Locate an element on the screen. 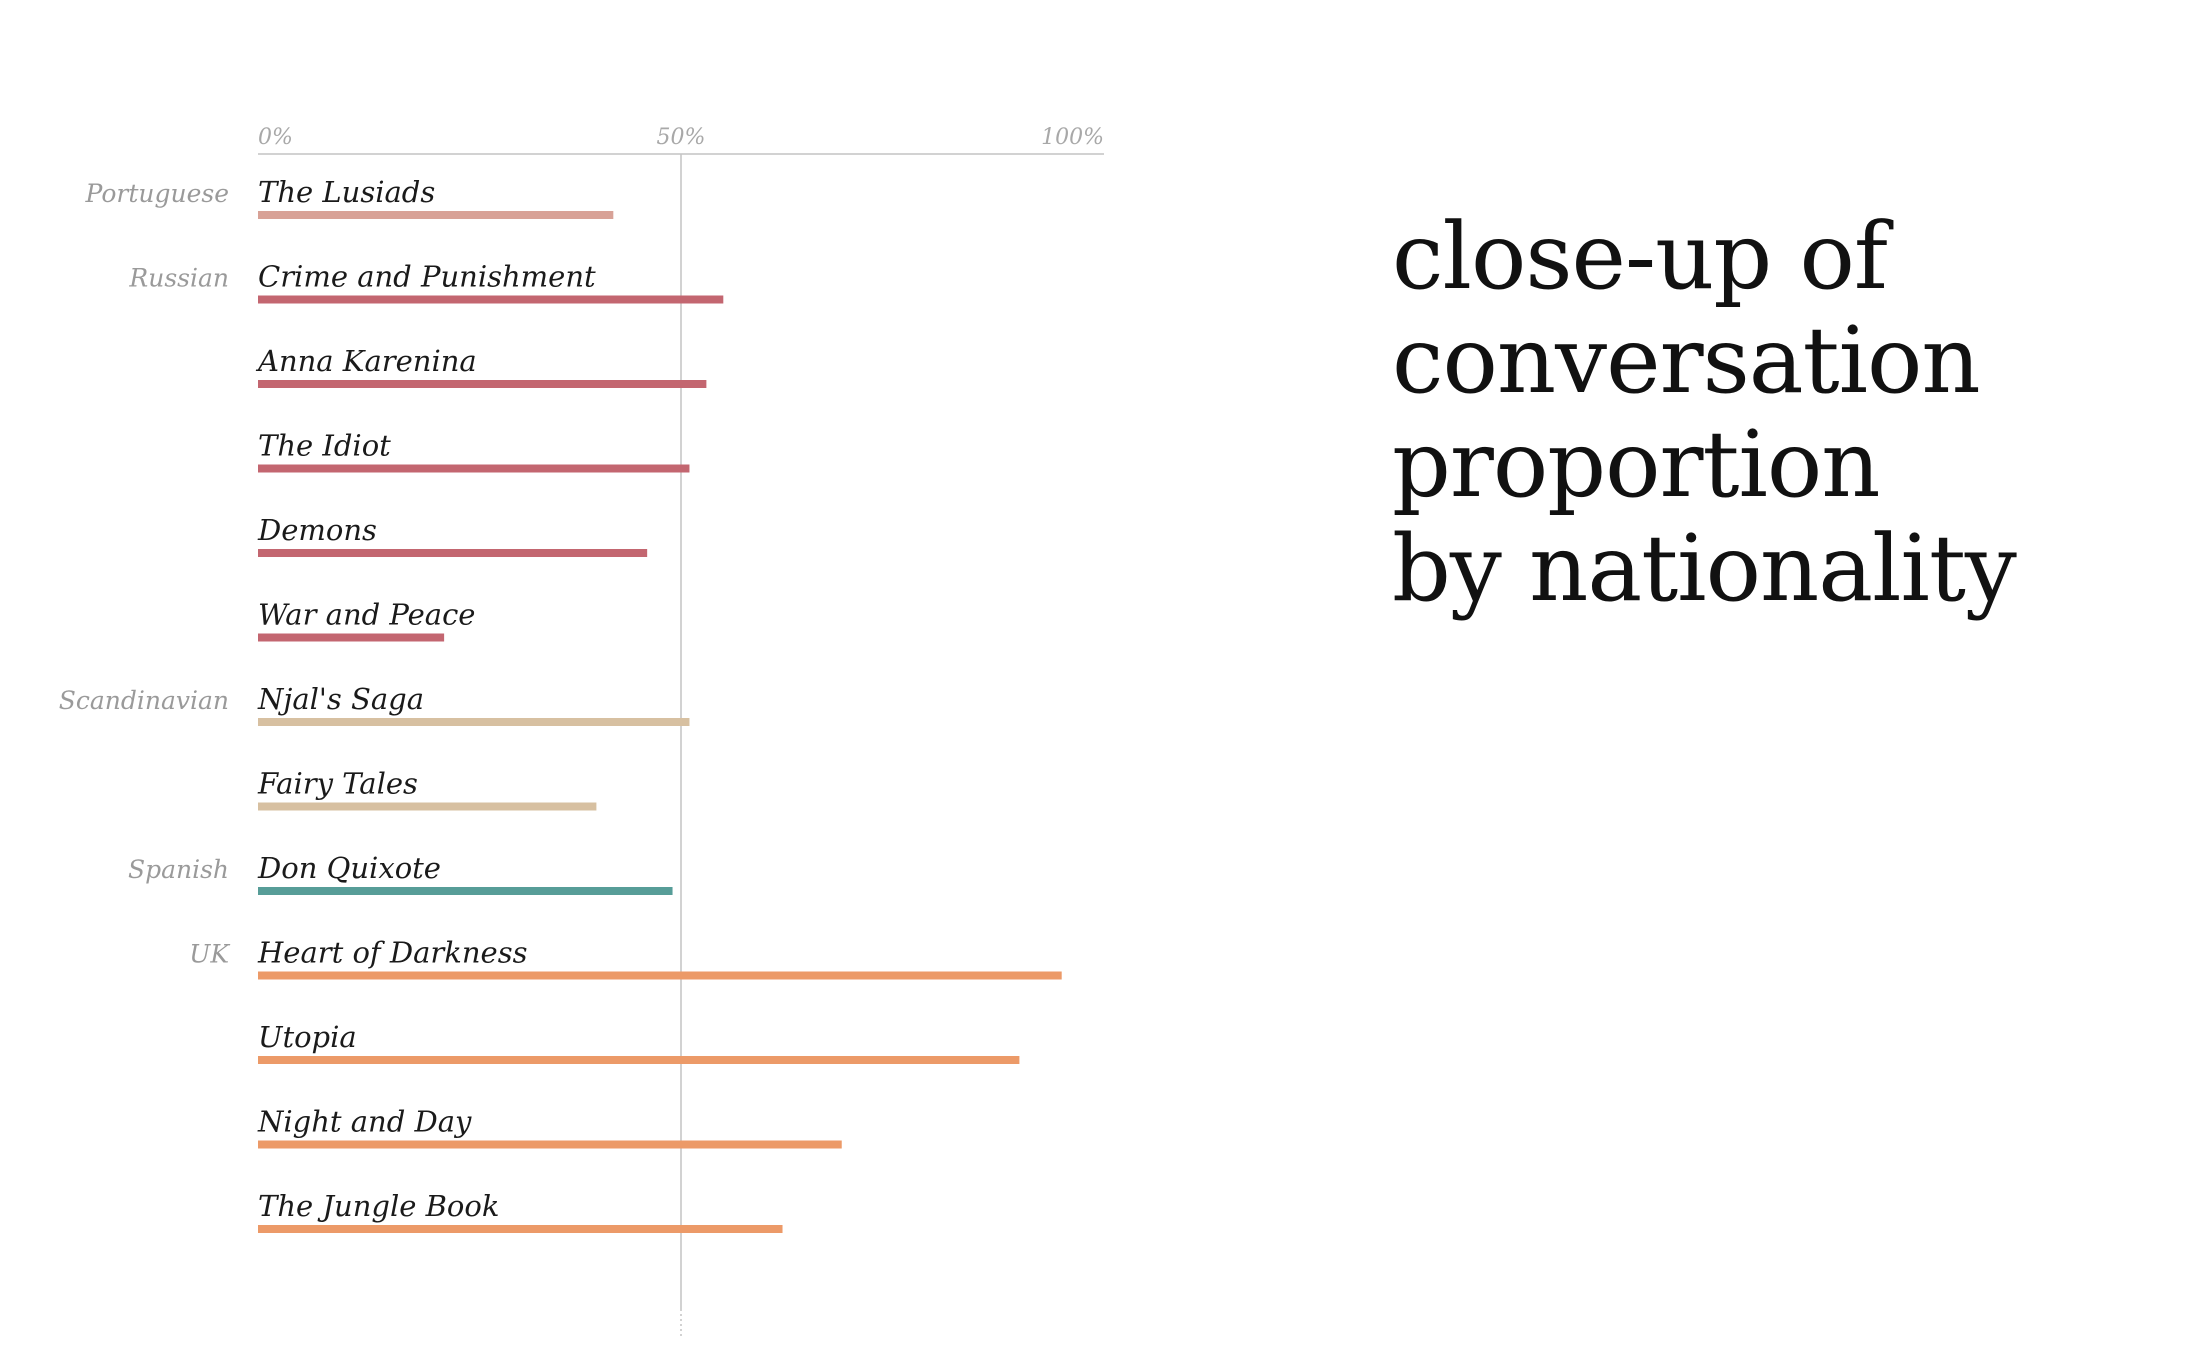 Image resolution: width=2207 pixels, height=1371 pixels. chart-row: UK Heart of Darkness is located at coordinates (625, 958).